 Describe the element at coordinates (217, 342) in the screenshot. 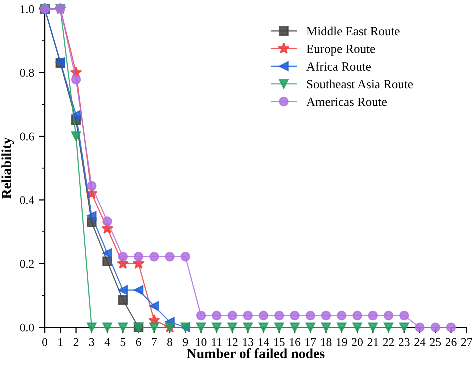

I see `x-tick-label: 11` at that location.